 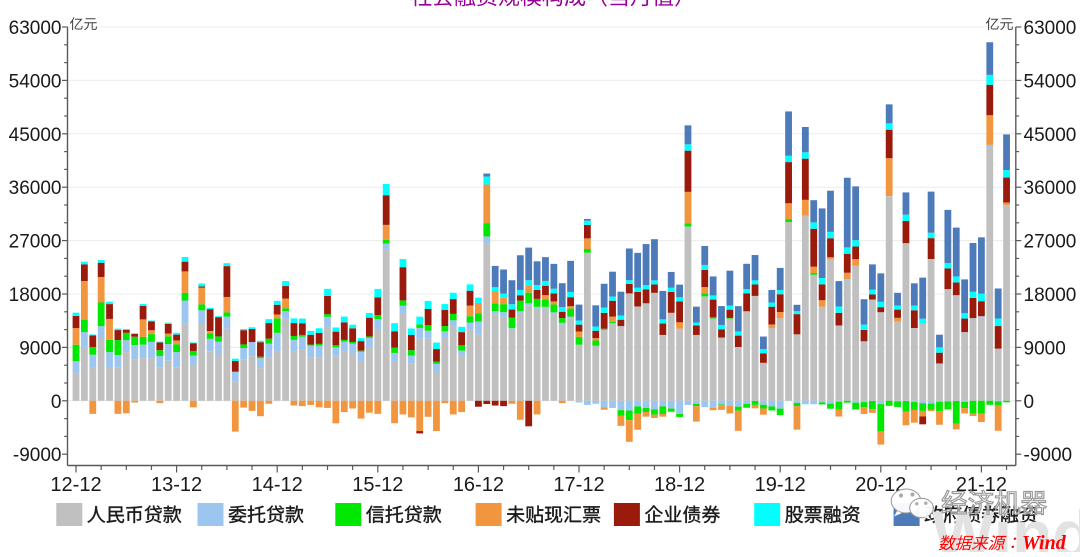 What do you see at coordinates (478, 485) in the screenshot?
I see `svg-text: 16-12` at bounding box center [478, 485].